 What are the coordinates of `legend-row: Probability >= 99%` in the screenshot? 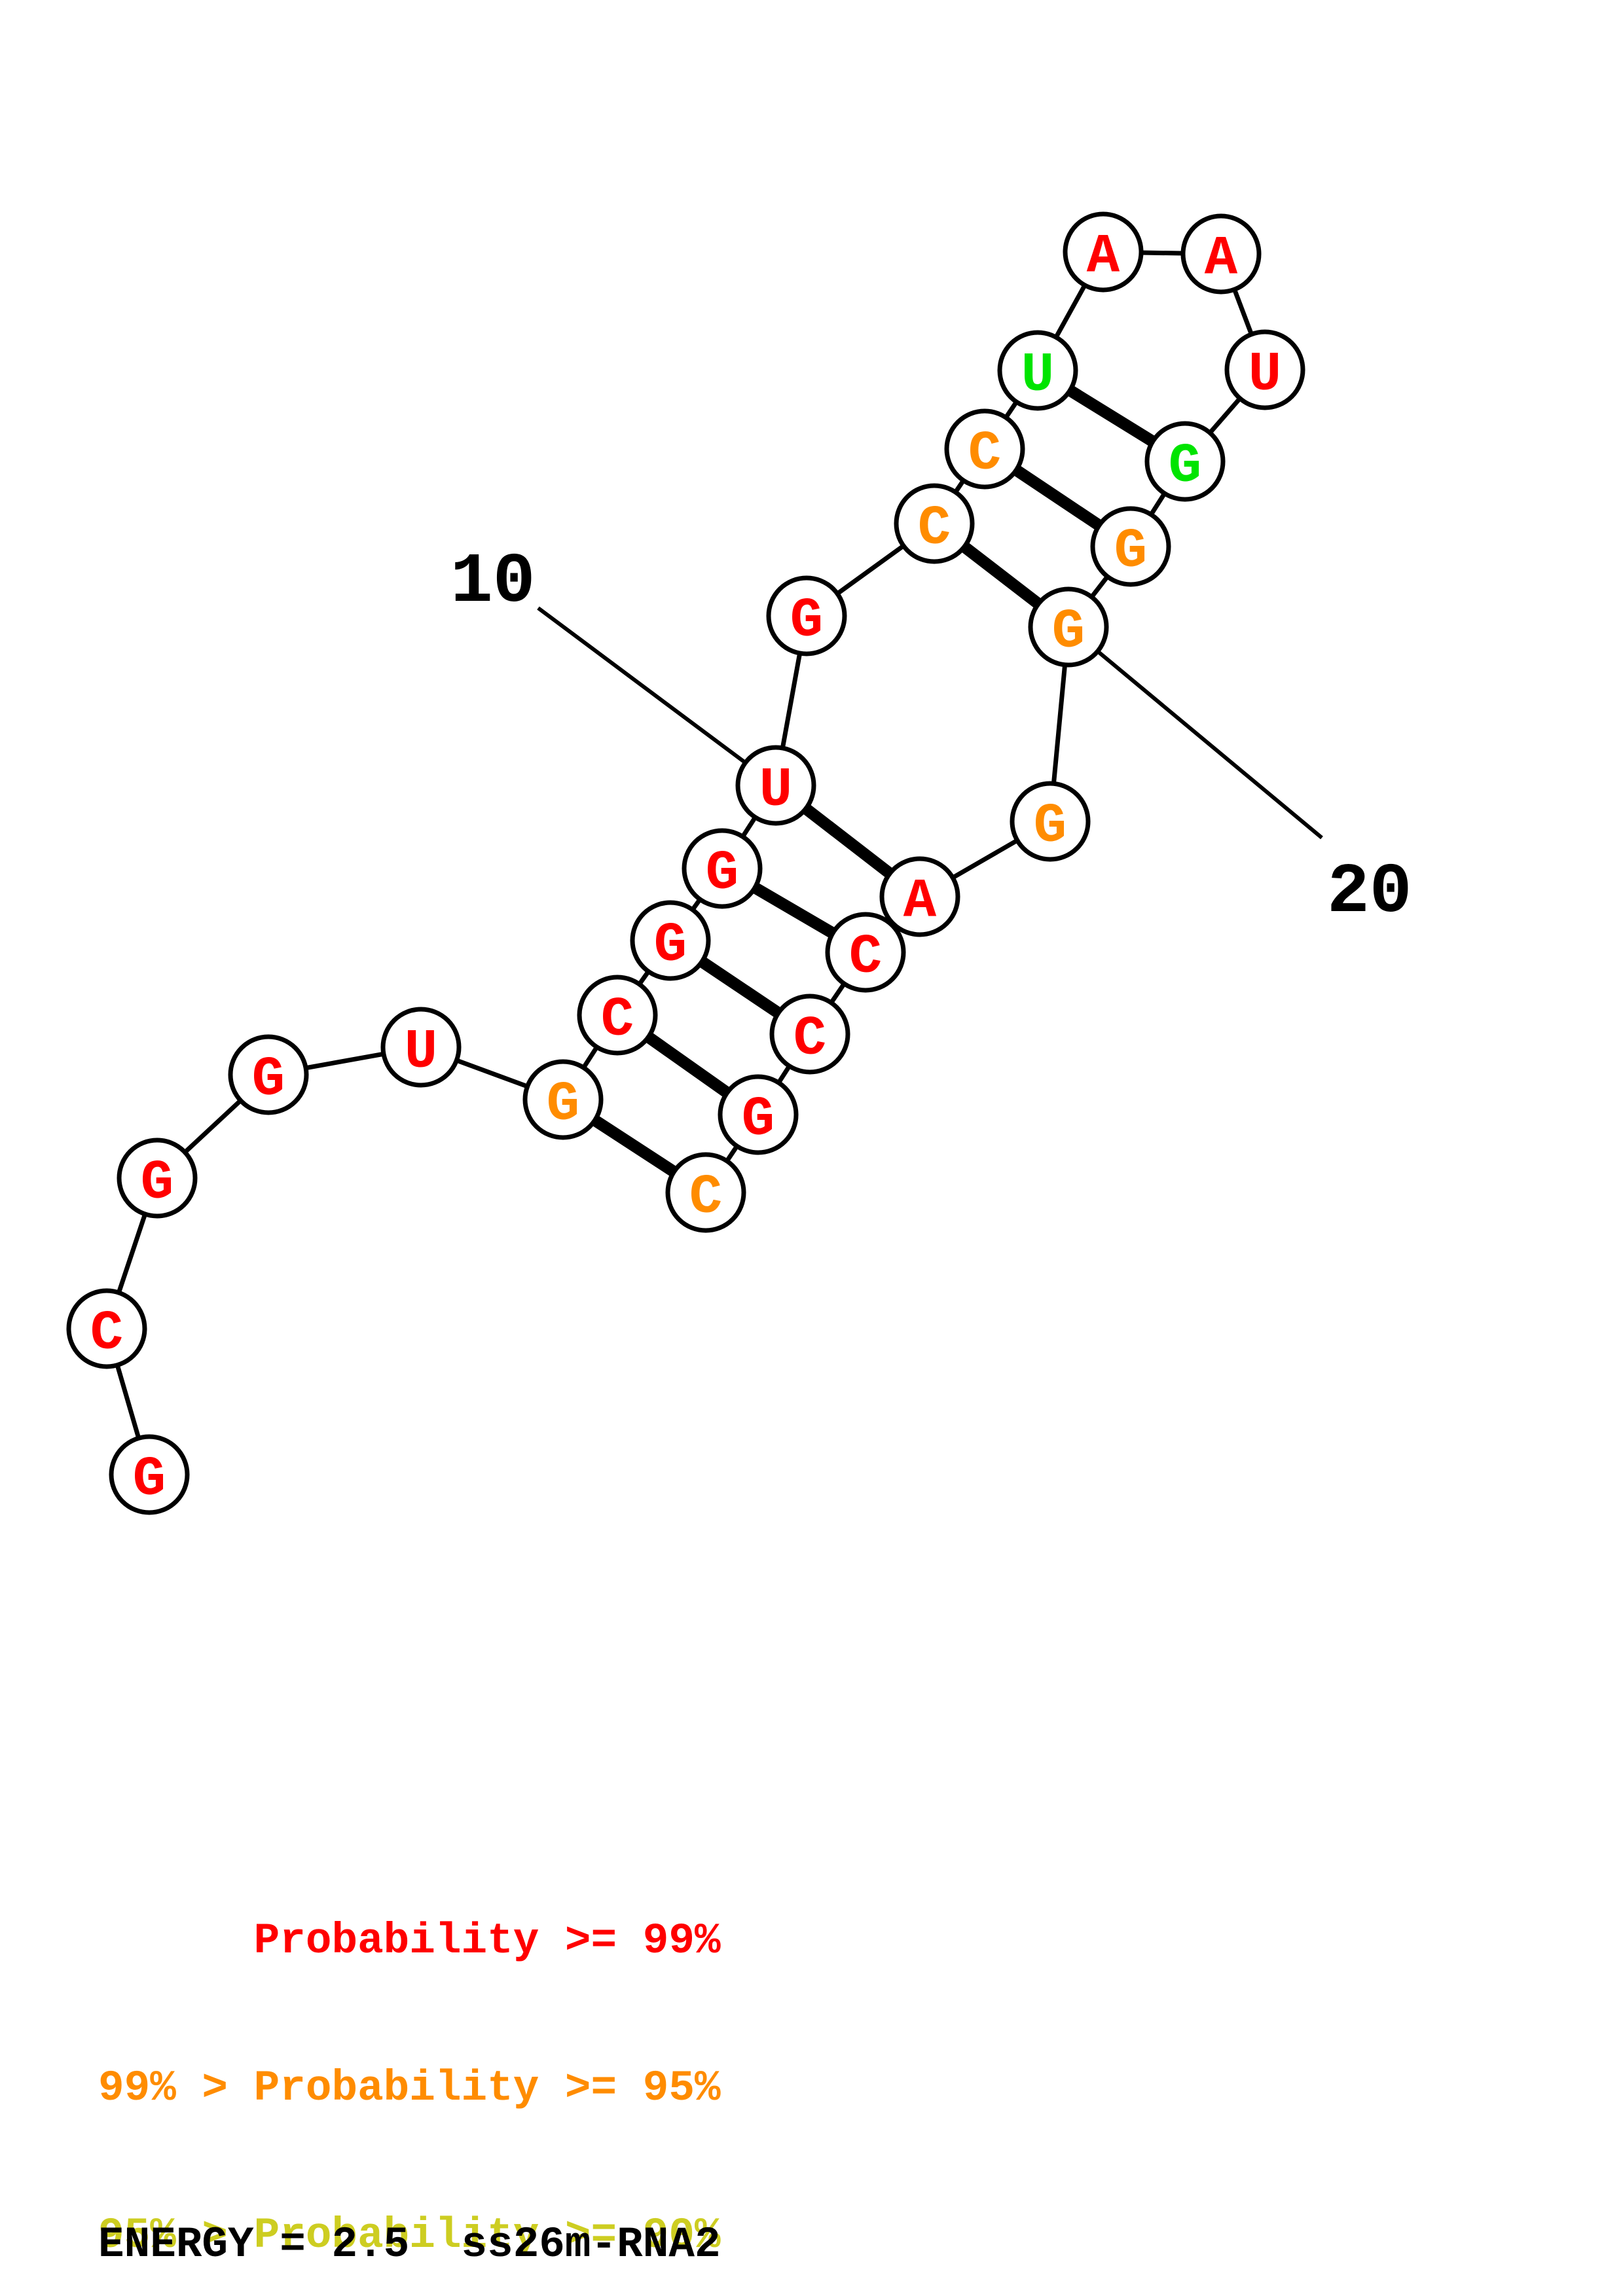 It's located at (409, 1940).